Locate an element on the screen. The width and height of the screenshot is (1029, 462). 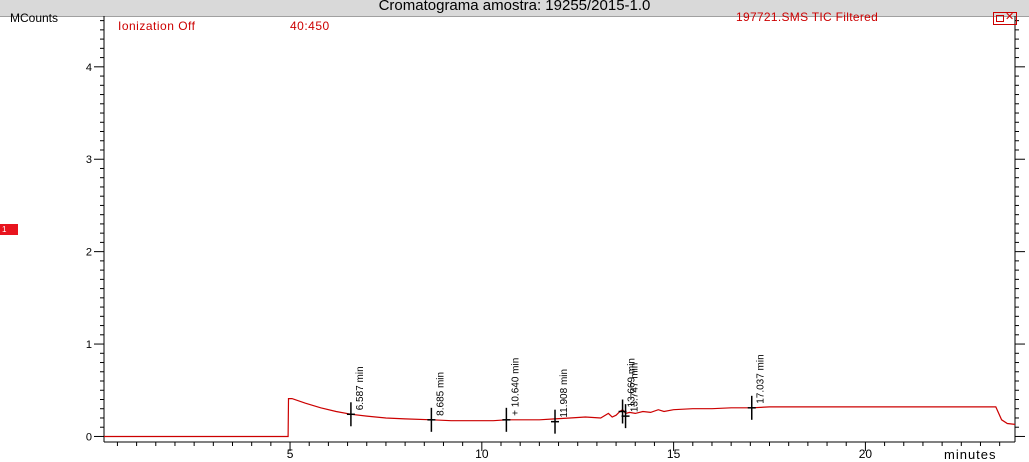
trace-window-controls: ✕ is located at coordinates (1005, 18).